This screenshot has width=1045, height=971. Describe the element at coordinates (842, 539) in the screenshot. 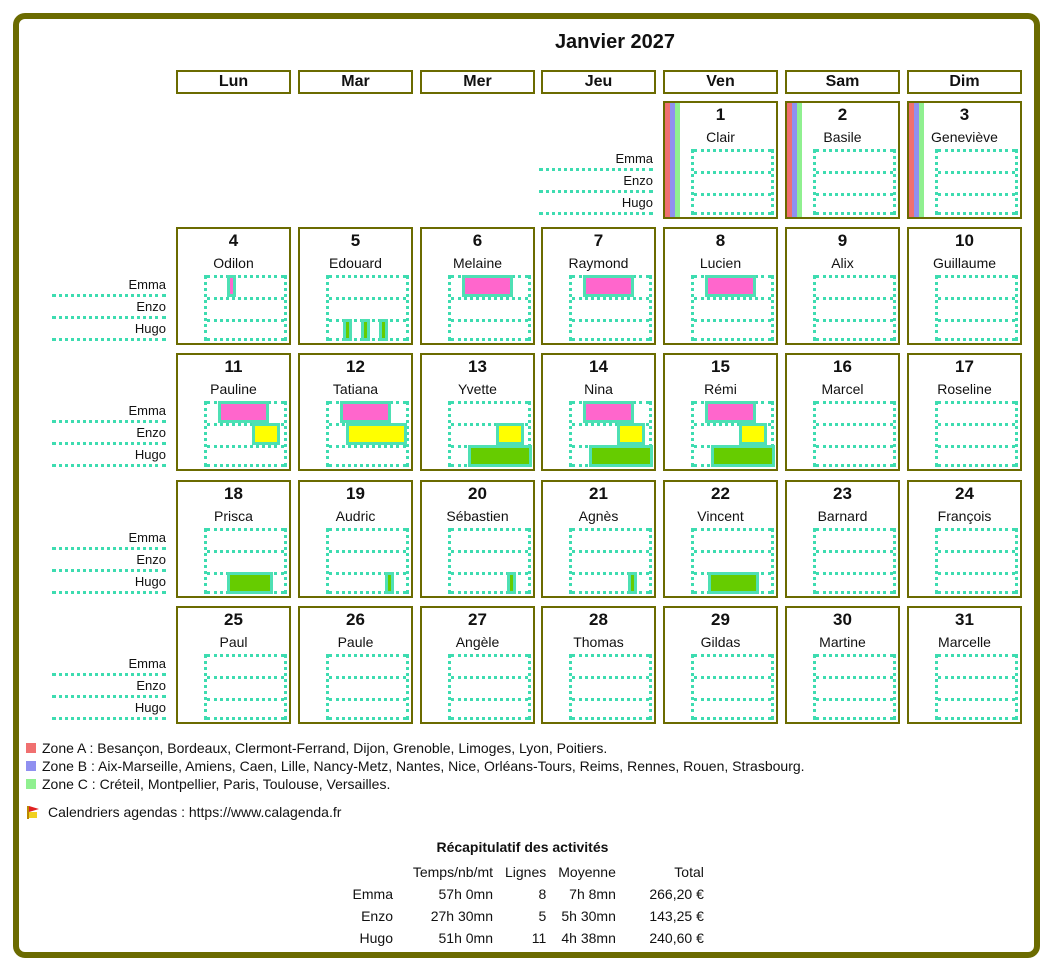

I see `day-cell: 23 Barnard` at that location.